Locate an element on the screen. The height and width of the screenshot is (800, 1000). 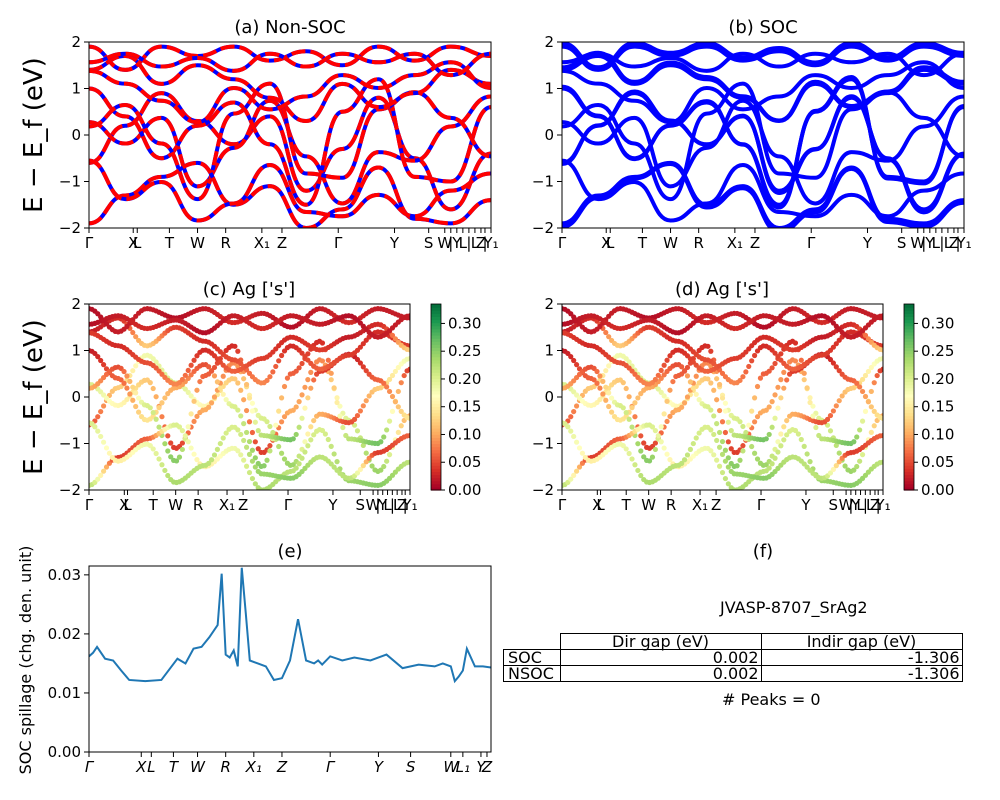
band-line-nonsoc is located at coordinates (290, 58).